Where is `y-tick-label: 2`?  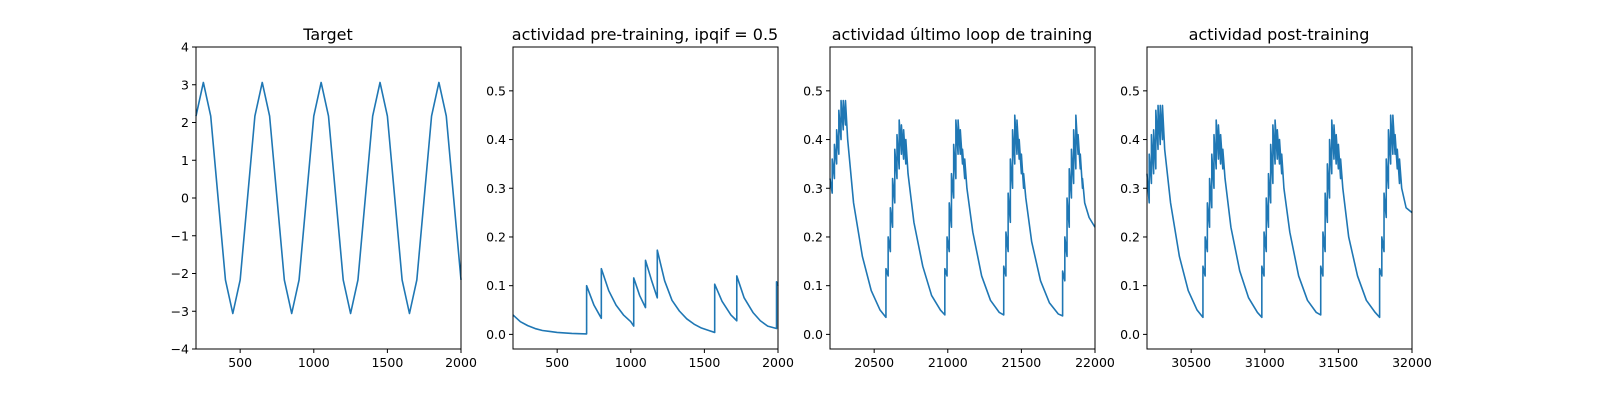
y-tick-label: 2 is located at coordinates (185, 122).